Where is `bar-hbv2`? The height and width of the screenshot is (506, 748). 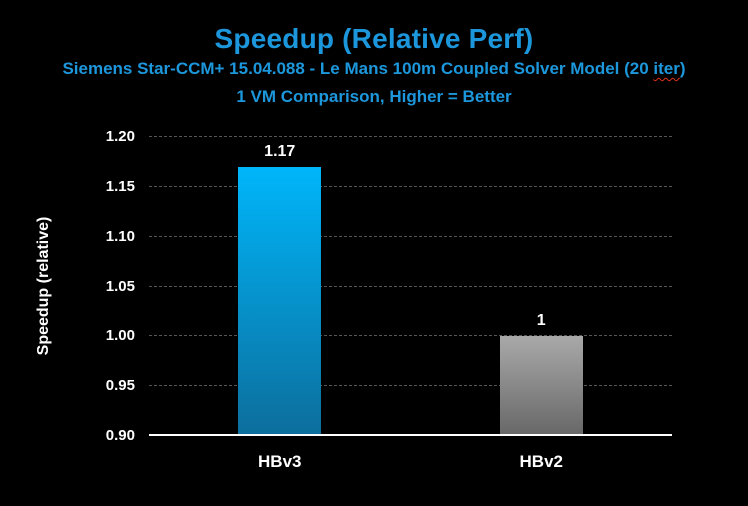 bar-hbv2 is located at coordinates (541, 386).